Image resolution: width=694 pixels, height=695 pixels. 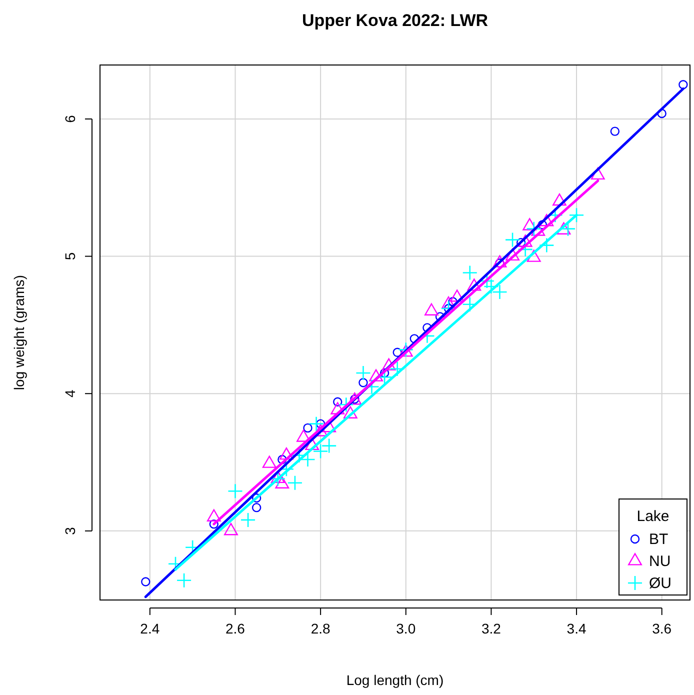 I want to click on x-tick-label: 2.8, so click(x=320, y=628).